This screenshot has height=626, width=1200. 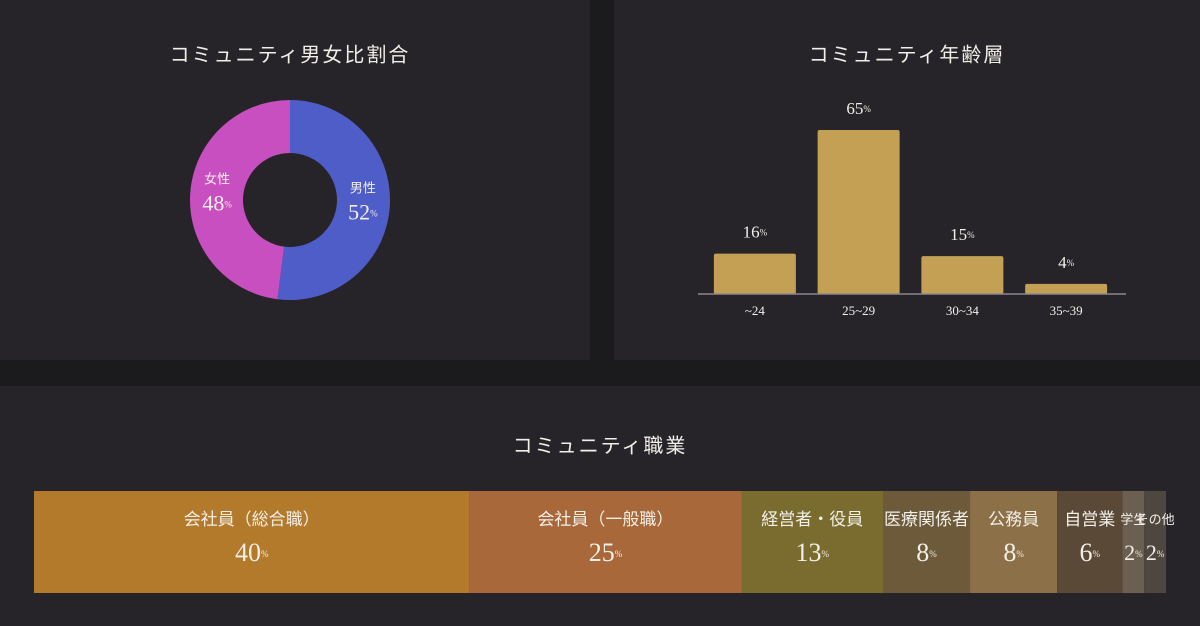 I want to click on value-number: 6, so click(x=1086, y=552).